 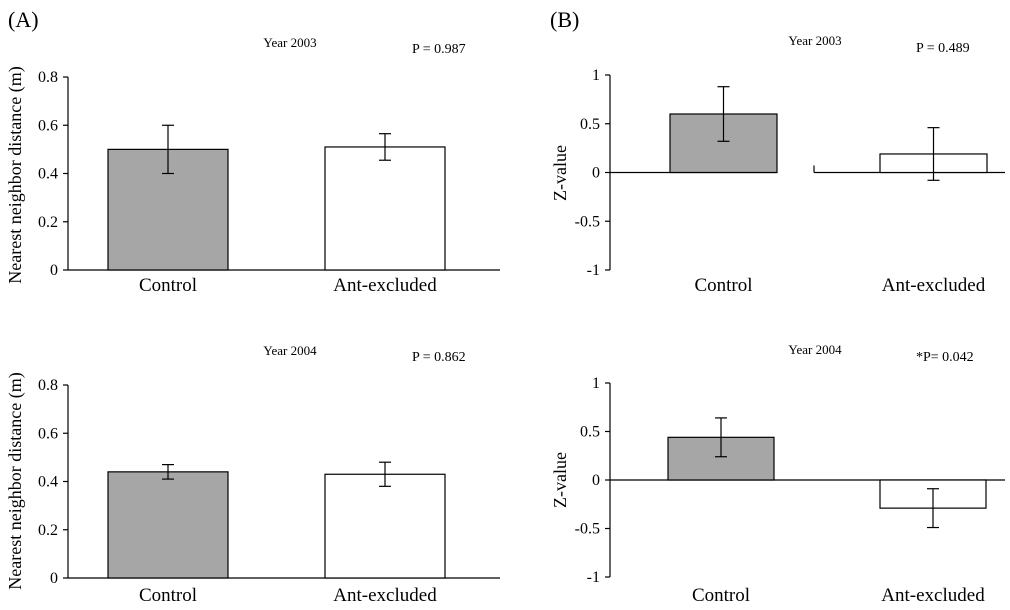 What do you see at coordinates (48, 125) in the screenshot?
I see `a2003-y-tick-label: 0.6` at bounding box center [48, 125].